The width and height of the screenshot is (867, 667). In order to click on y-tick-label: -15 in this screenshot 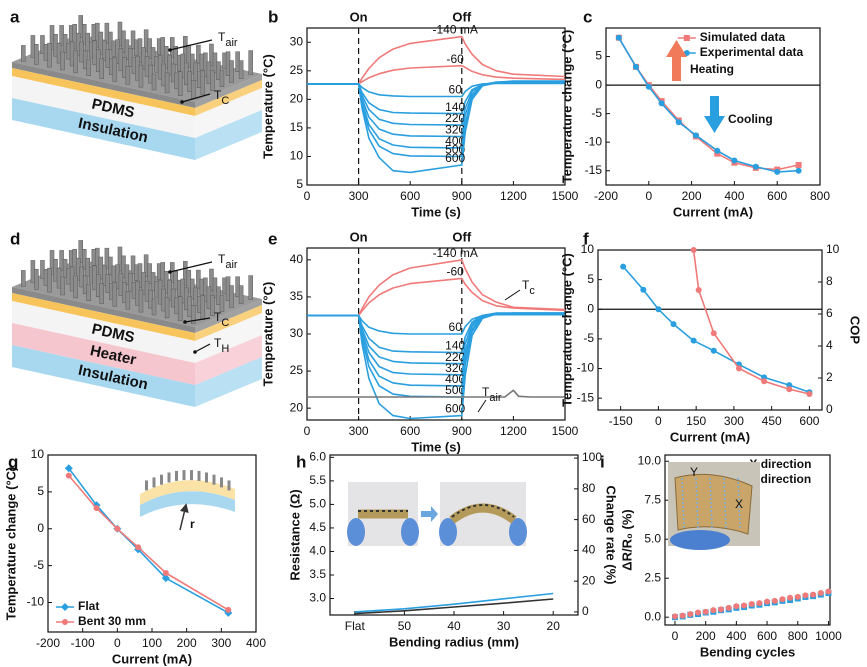, I will do `click(594, 170)`.